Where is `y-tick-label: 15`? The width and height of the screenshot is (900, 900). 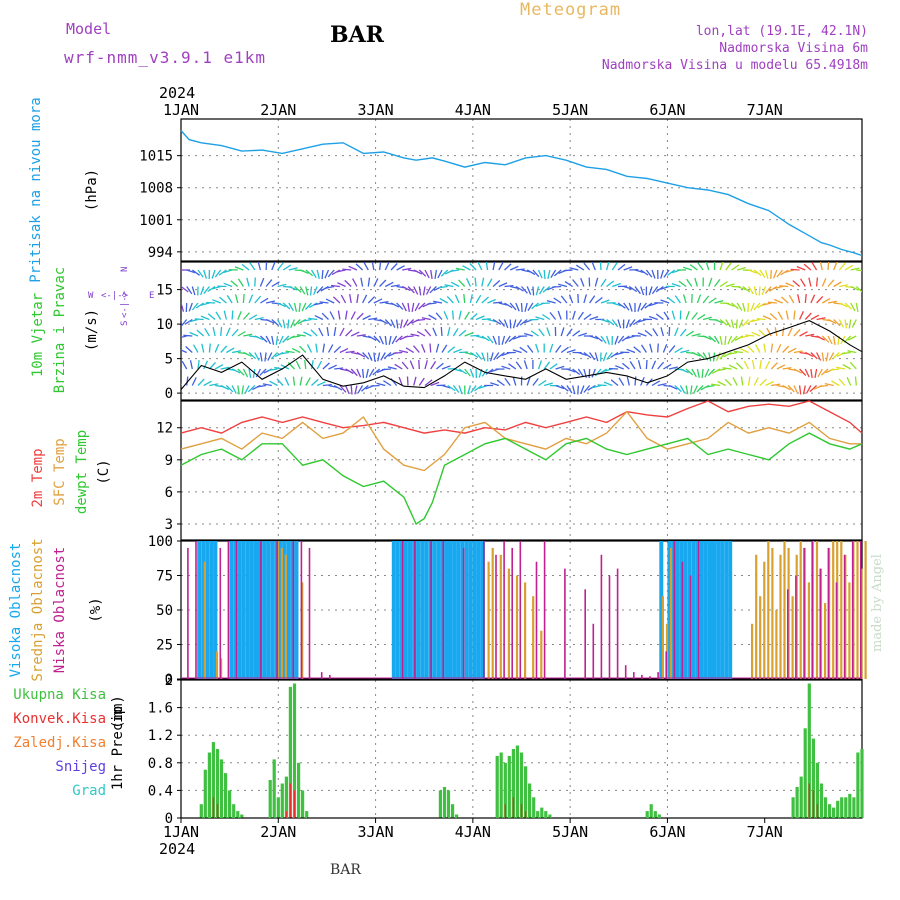
y-tick-label: 15 is located at coordinates (164, 291).